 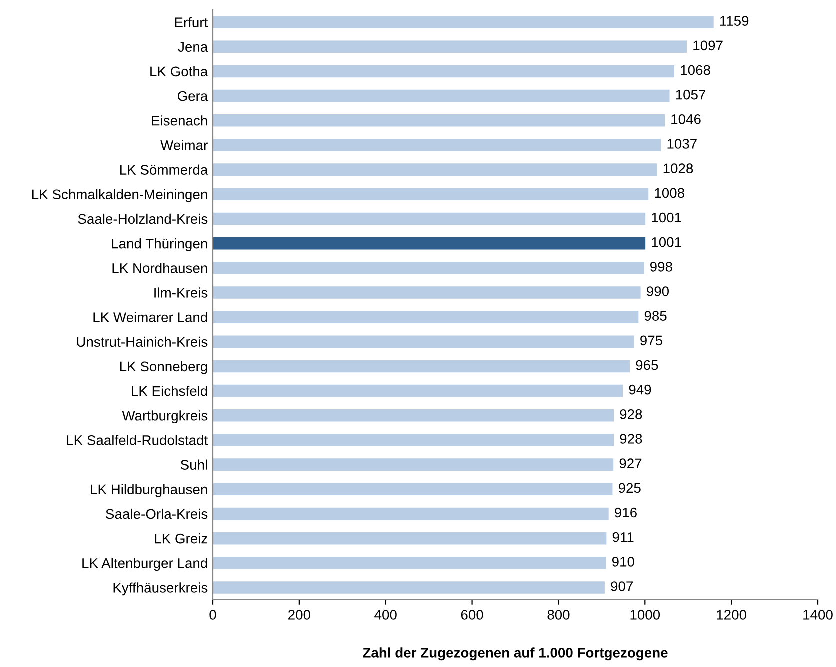 I want to click on y-tick-label: Saale-Holzland-Kreis, so click(x=143, y=219).